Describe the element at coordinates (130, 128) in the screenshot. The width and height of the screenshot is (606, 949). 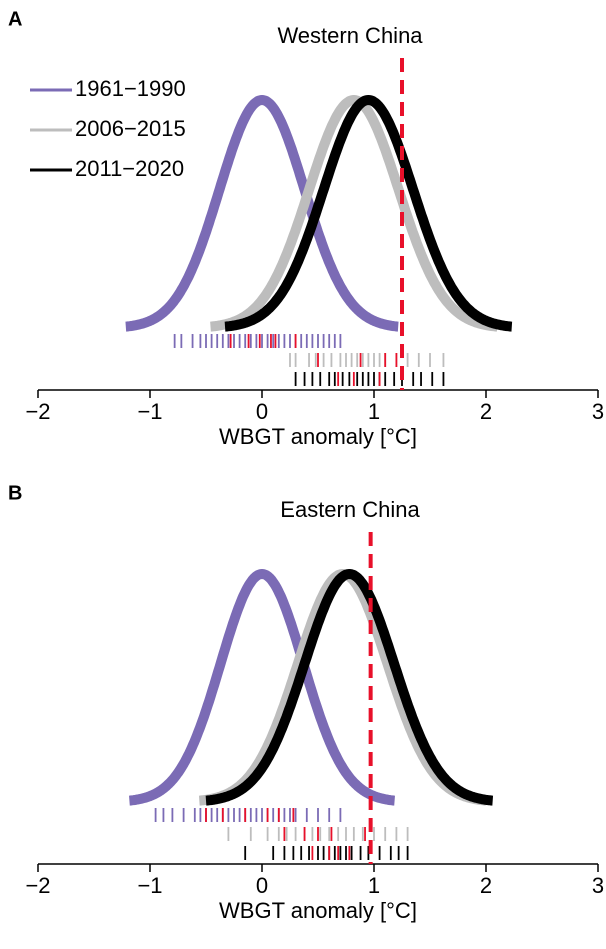
I see `legend-label: 2006−2015` at that location.